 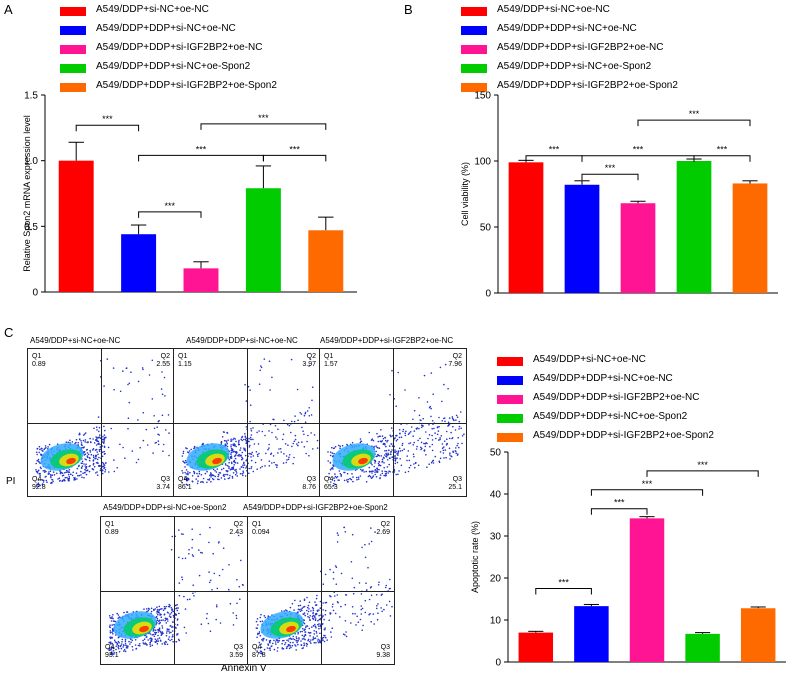 What do you see at coordinates (627, 363) in the screenshot?
I see `legend-item: A549/DDP+si-NC+oe-NC` at bounding box center [627, 363].